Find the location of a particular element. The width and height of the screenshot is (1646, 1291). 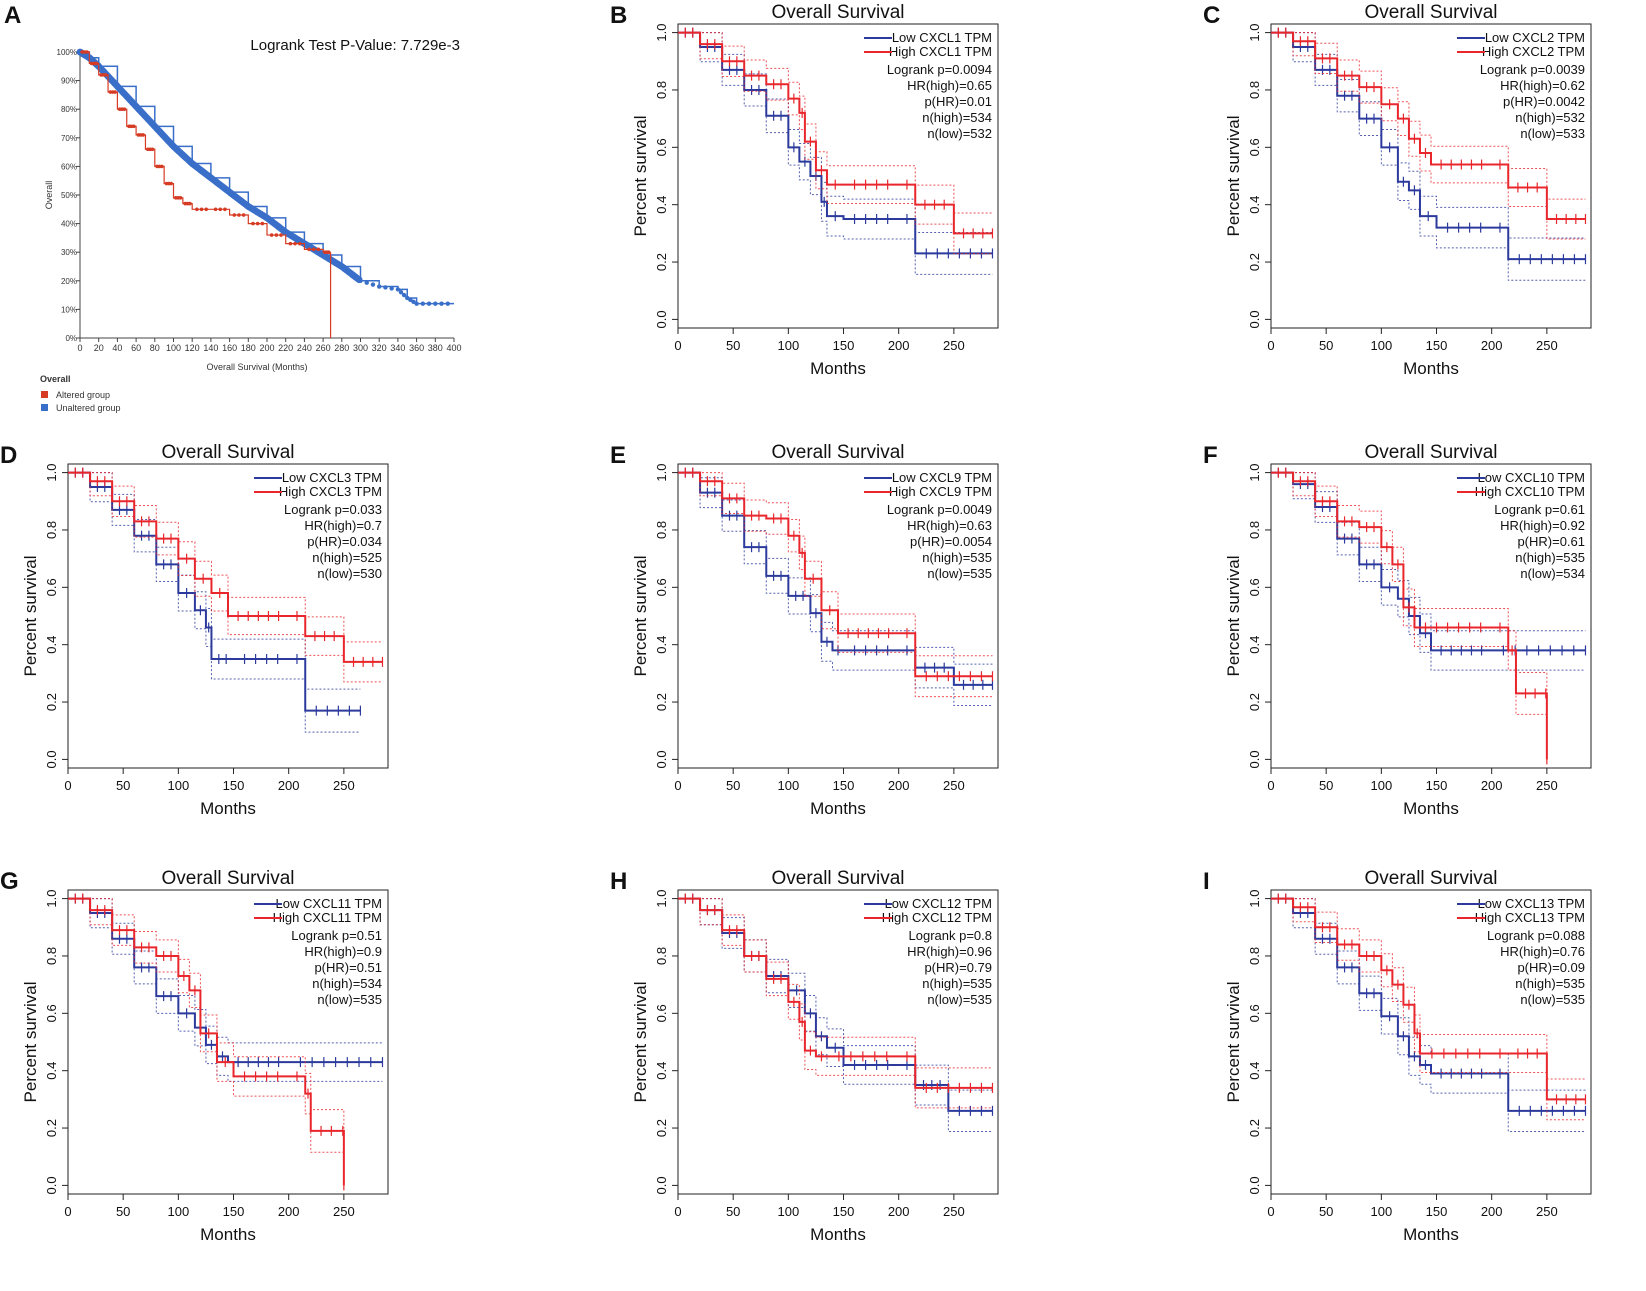

x-axis-label: Overall Survival (Months) is located at coordinates (256, 367).